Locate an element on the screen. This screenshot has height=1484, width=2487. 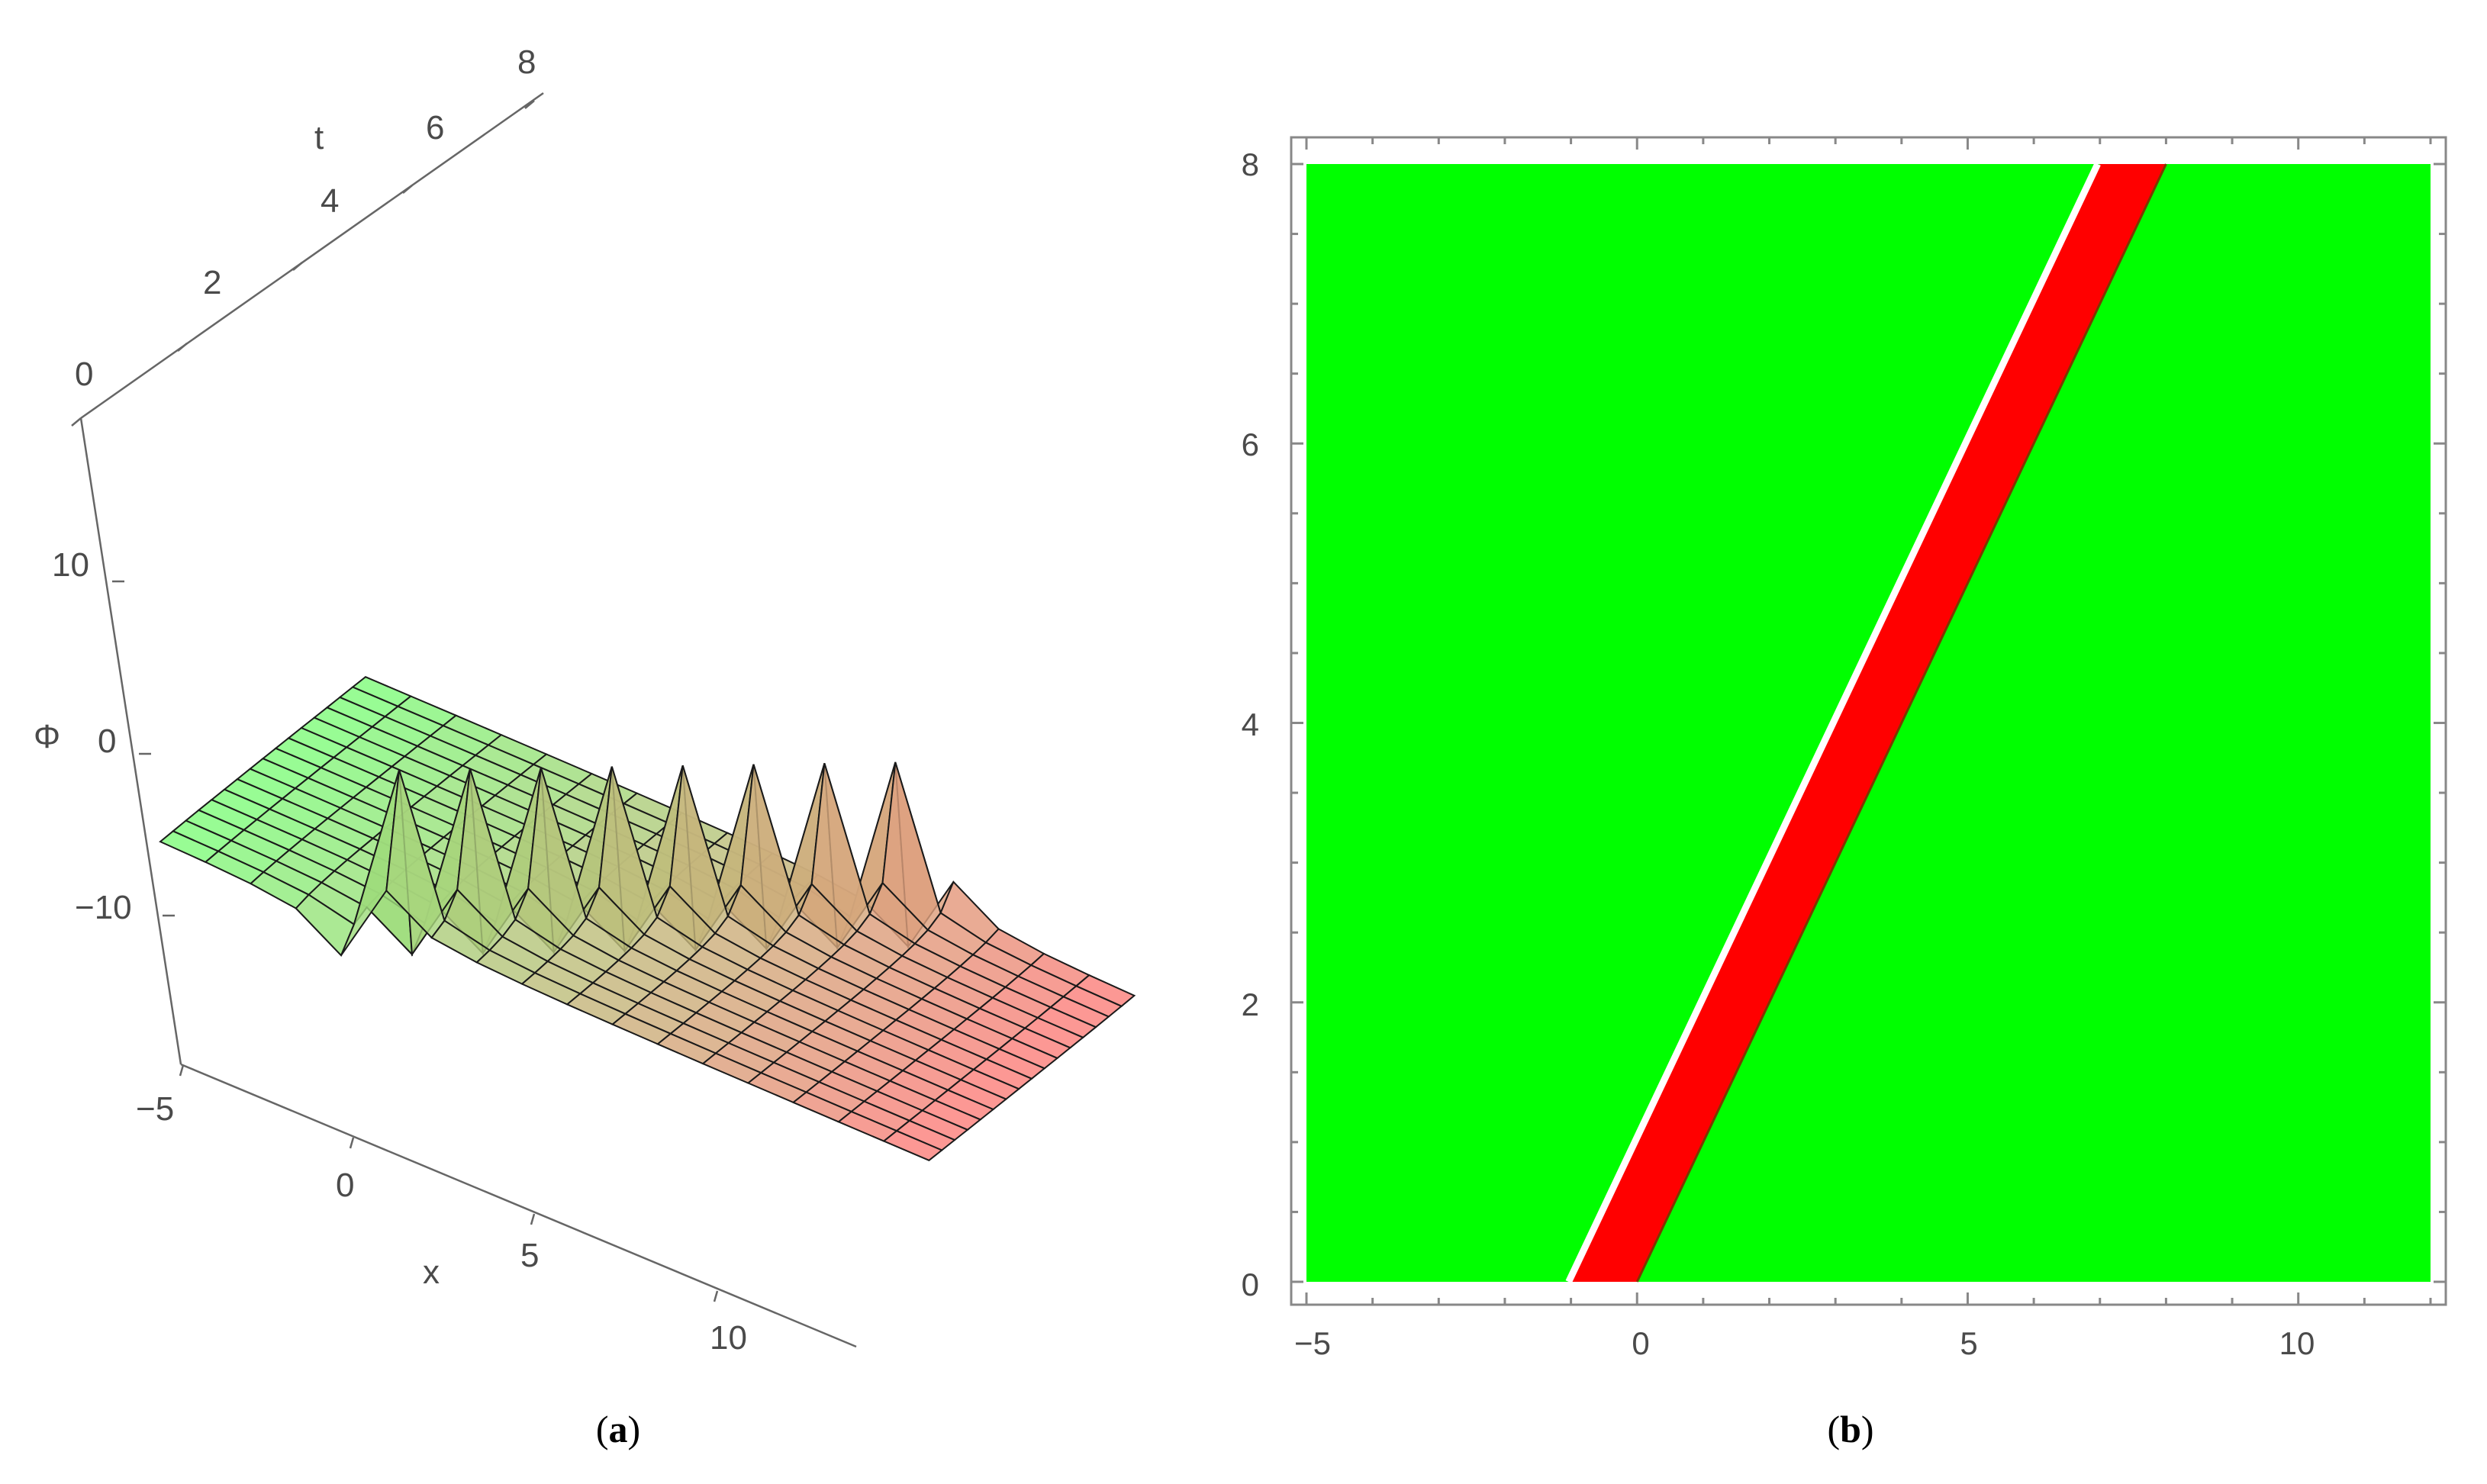
t-tick-label: 2 is located at coordinates (212, 282).